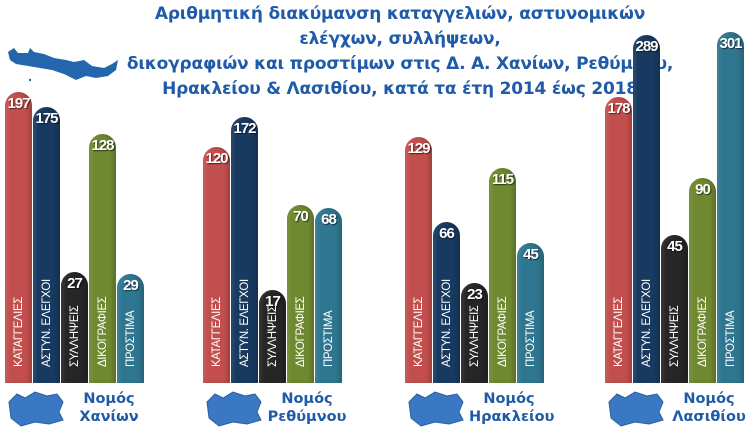 This screenshot has height=430, width=750. Describe the element at coordinates (730, 207) in the screenshot. I see `bar-prostima: 301 ΠΡΟΣΤΙΜΑ` at that location.